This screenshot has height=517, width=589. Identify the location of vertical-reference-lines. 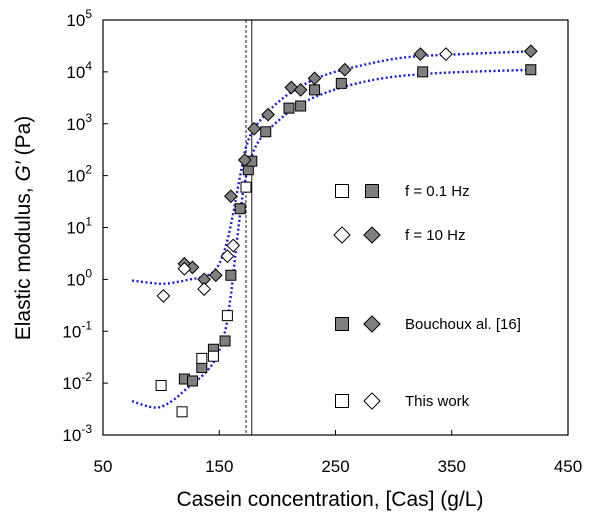
(249, 227).